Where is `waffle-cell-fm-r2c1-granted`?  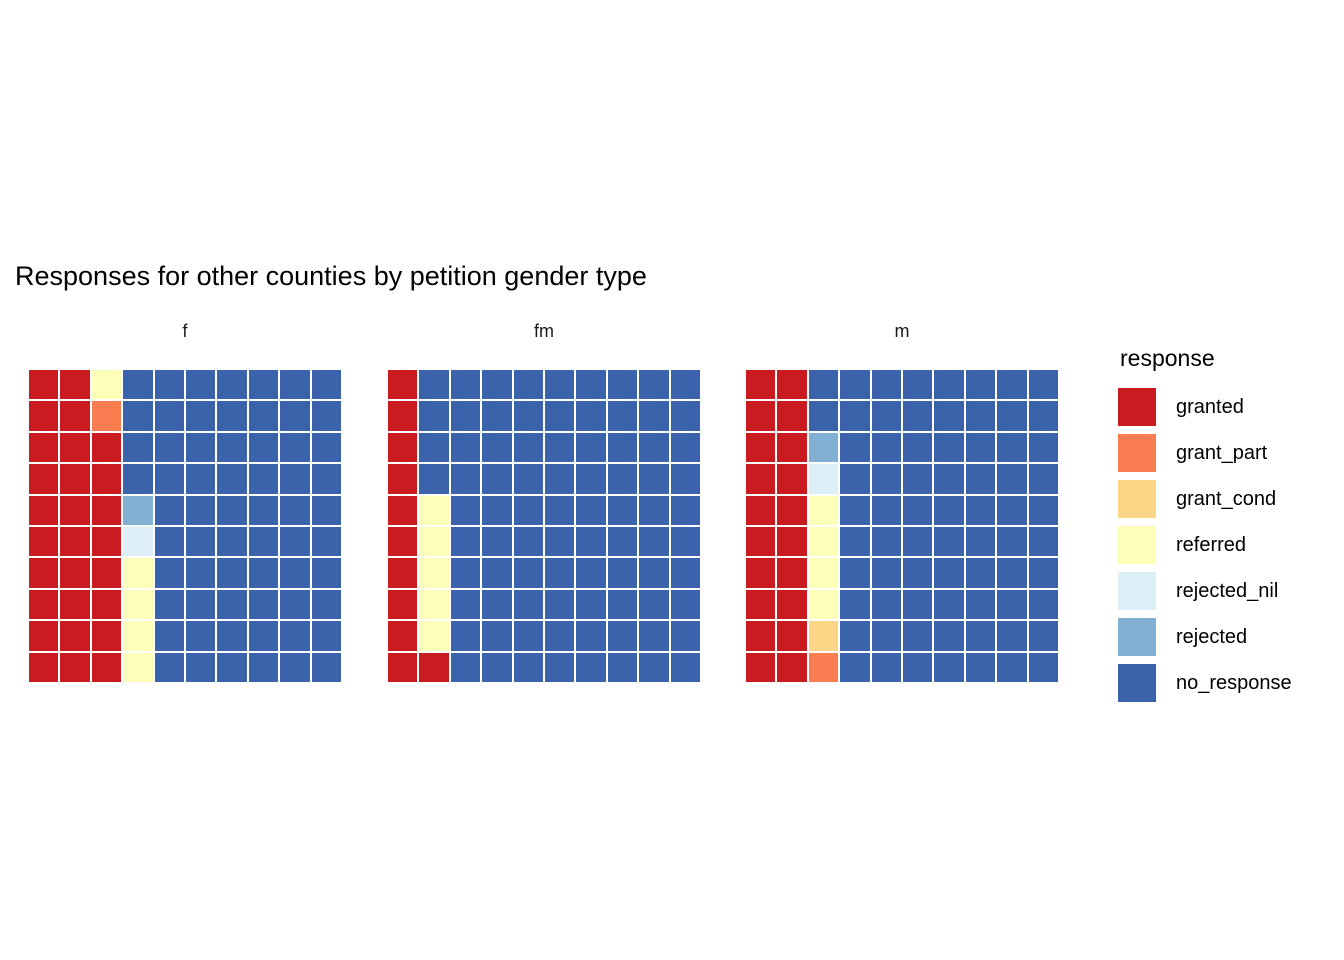 waffle-cell-fm-r2c1-granted is located at coordinates (403, 416).